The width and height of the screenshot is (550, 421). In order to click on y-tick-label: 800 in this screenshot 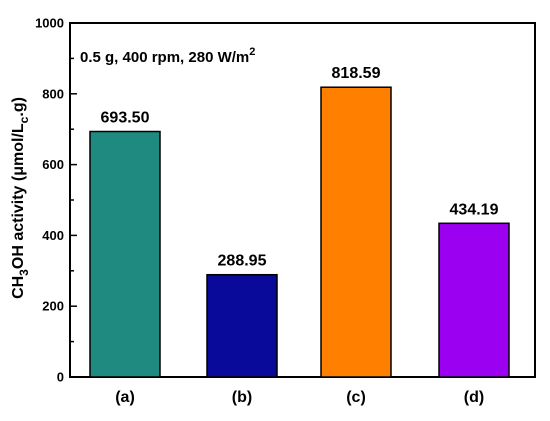, I will do `click(53, 93)`.